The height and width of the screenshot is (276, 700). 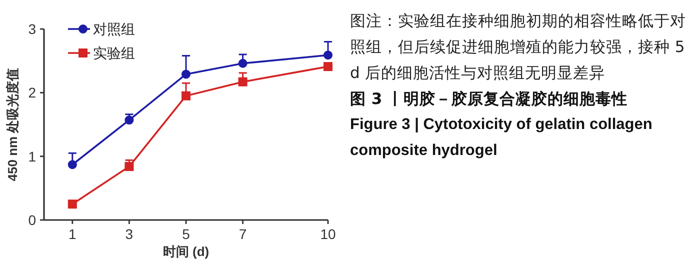 What do you see at coordinates (12, 125) in the screenshot?
I see `y-axis-title: 450 nm 处吸光度值` at bounding box center [12, 125].